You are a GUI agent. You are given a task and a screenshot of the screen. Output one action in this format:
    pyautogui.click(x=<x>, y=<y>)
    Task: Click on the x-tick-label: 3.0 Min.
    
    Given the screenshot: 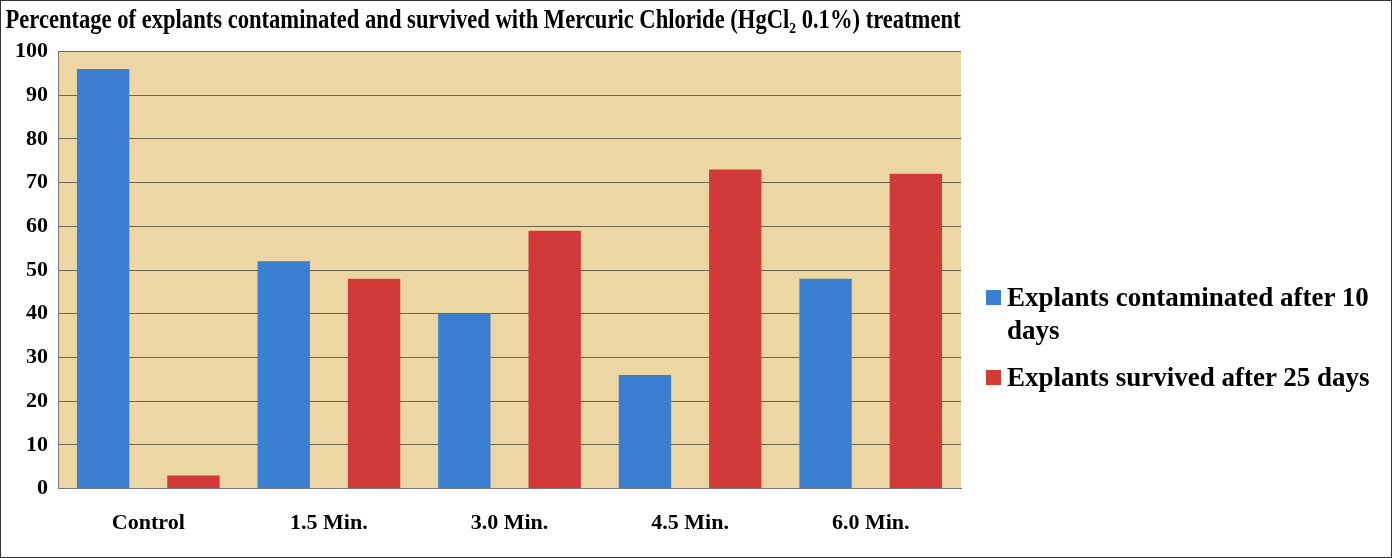 What is the action you would take?
    pyautogui.click(x=509, y=522)
    